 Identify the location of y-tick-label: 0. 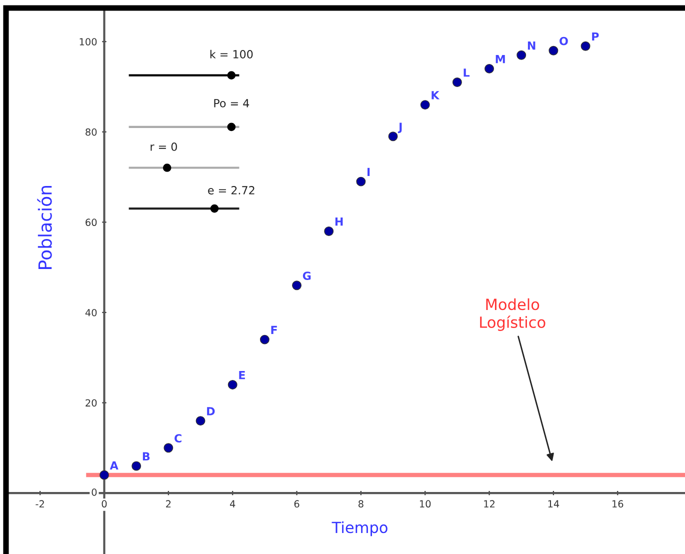
(94, 492).